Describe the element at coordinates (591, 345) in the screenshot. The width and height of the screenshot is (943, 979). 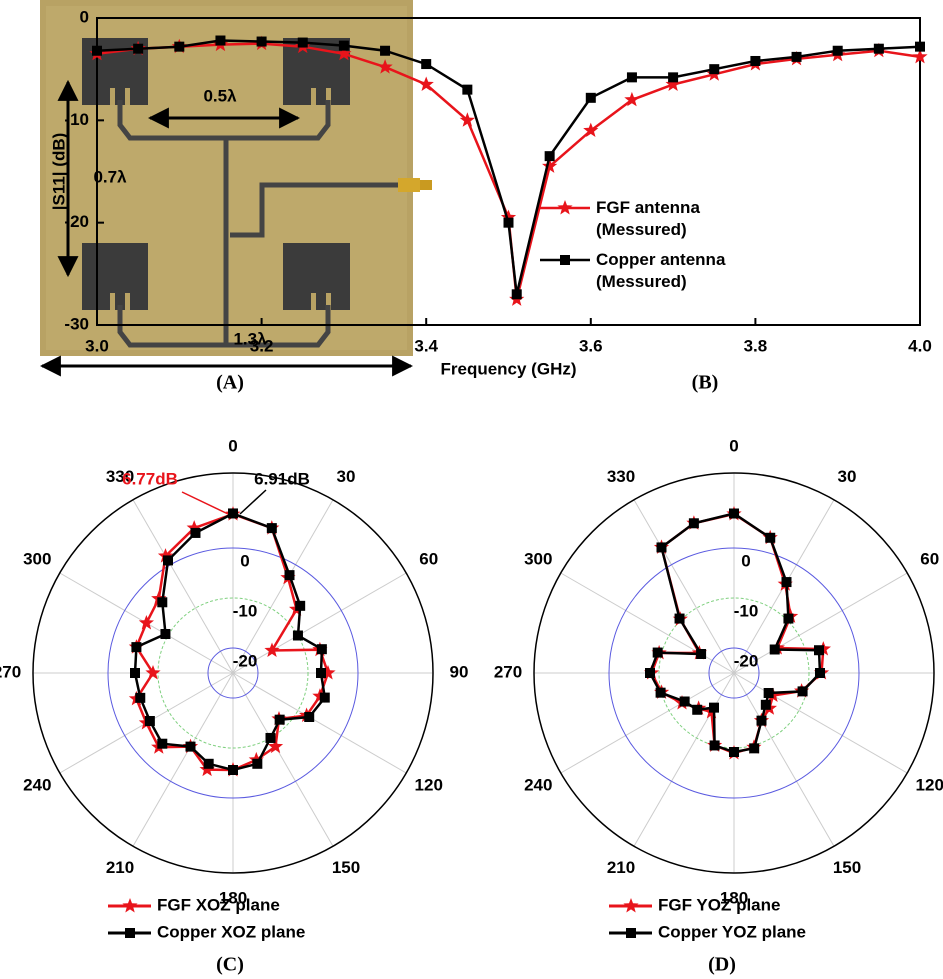
I see `x-tick-label: 3.6` at that location.